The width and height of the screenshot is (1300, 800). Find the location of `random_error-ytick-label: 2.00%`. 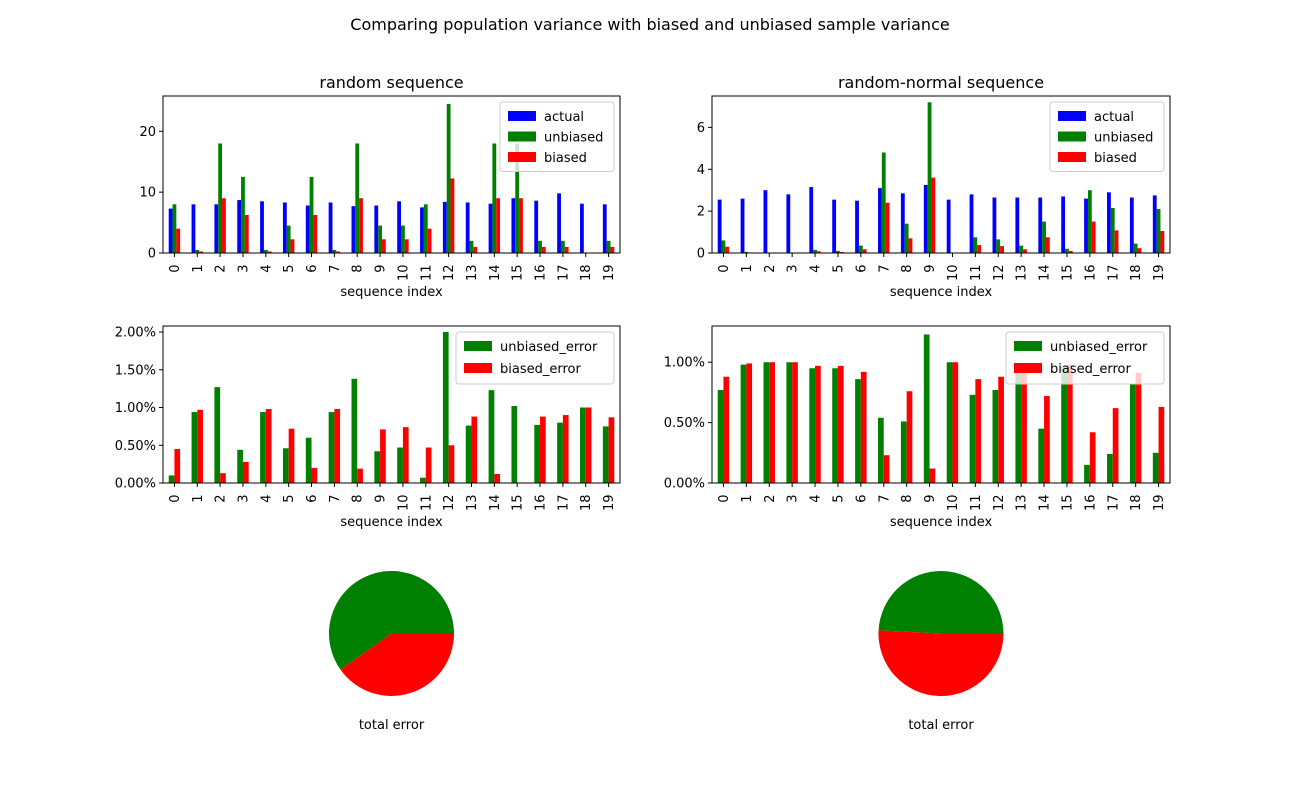

random_error-ytick-label: 2.00% is located at coordinates (135, 333).